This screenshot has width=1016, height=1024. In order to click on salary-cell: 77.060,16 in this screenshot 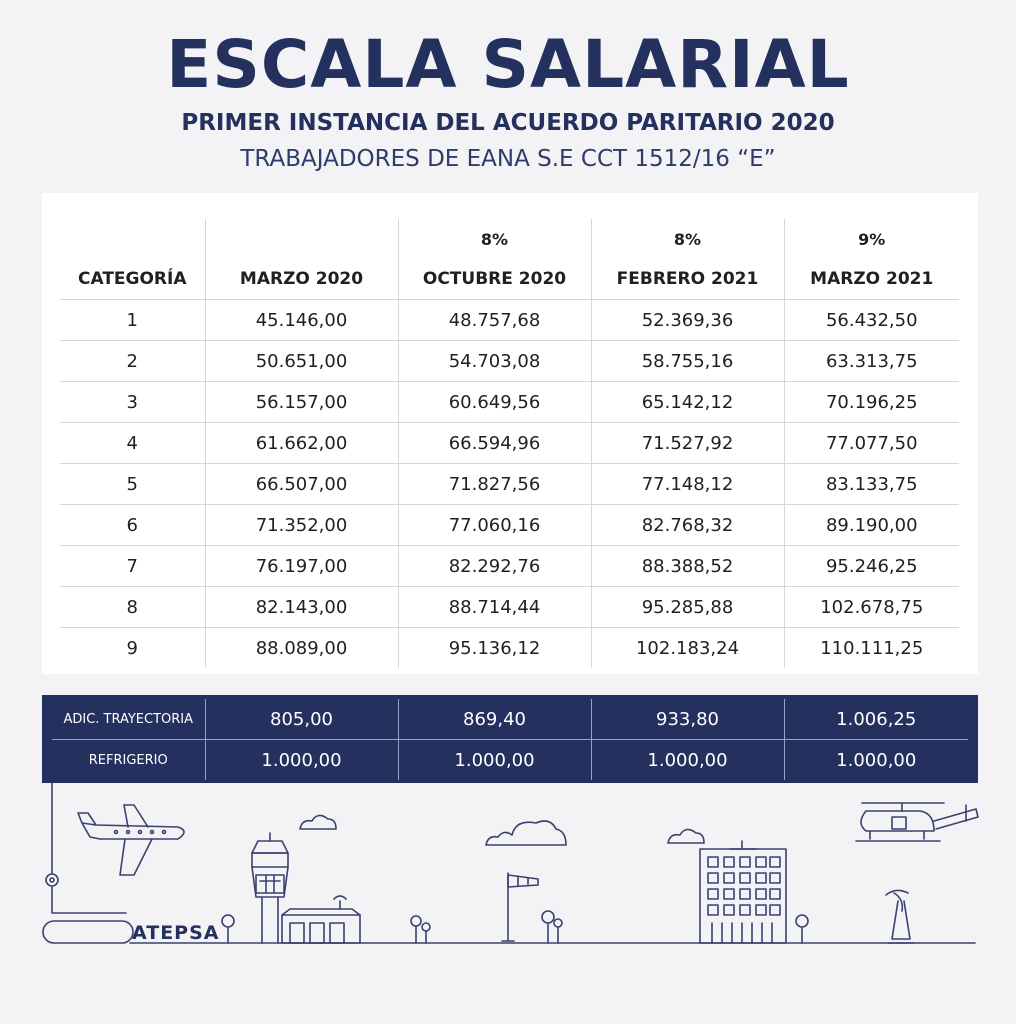, I will do `click(494, 525)`.